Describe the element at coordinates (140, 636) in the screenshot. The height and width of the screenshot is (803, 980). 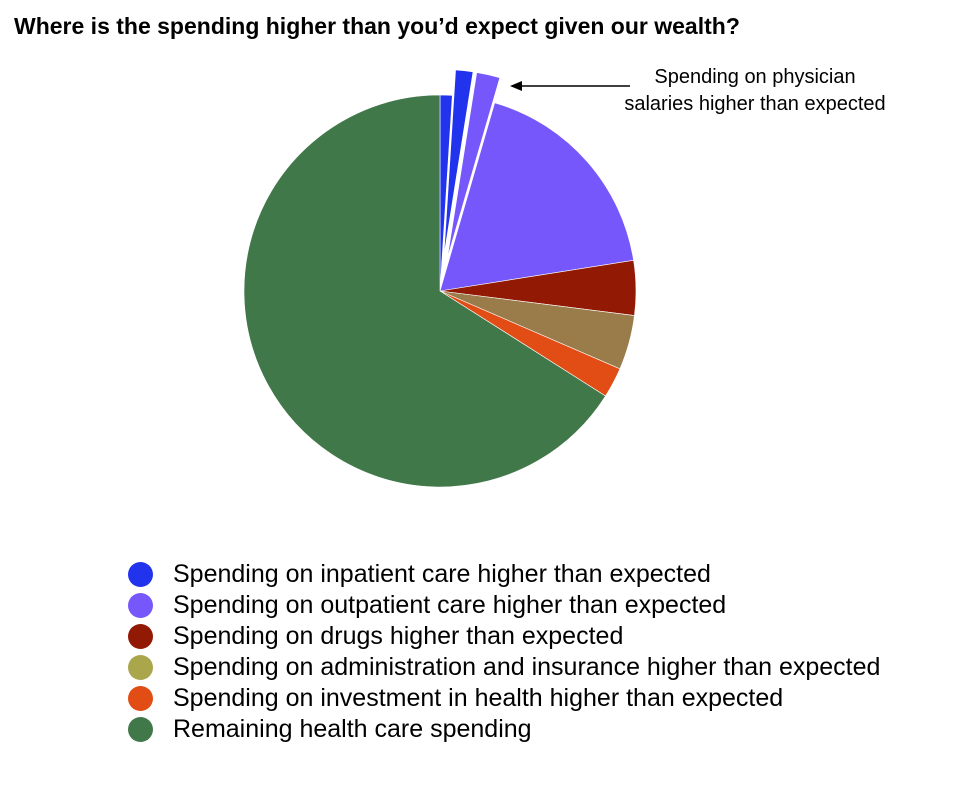
I see `legend-swatch-drugs` at that location.